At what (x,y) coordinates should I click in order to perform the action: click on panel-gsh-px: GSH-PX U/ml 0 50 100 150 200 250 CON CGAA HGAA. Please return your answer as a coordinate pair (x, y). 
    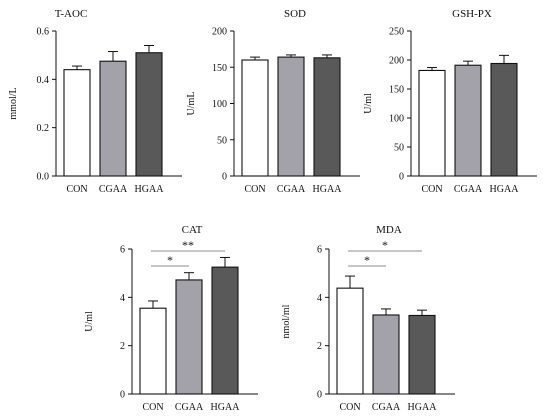
    Looking at the image, I should click on (450, 101).